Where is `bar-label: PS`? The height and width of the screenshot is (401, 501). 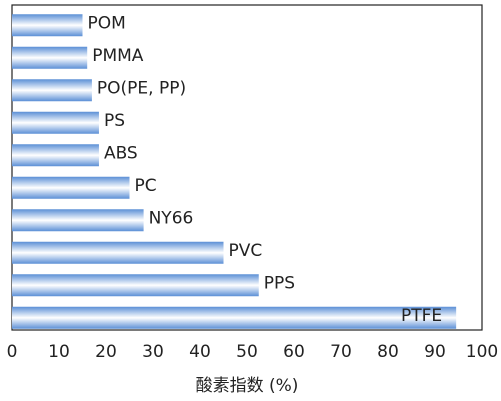
bar-label: PS is located at coordinates (114, 121).